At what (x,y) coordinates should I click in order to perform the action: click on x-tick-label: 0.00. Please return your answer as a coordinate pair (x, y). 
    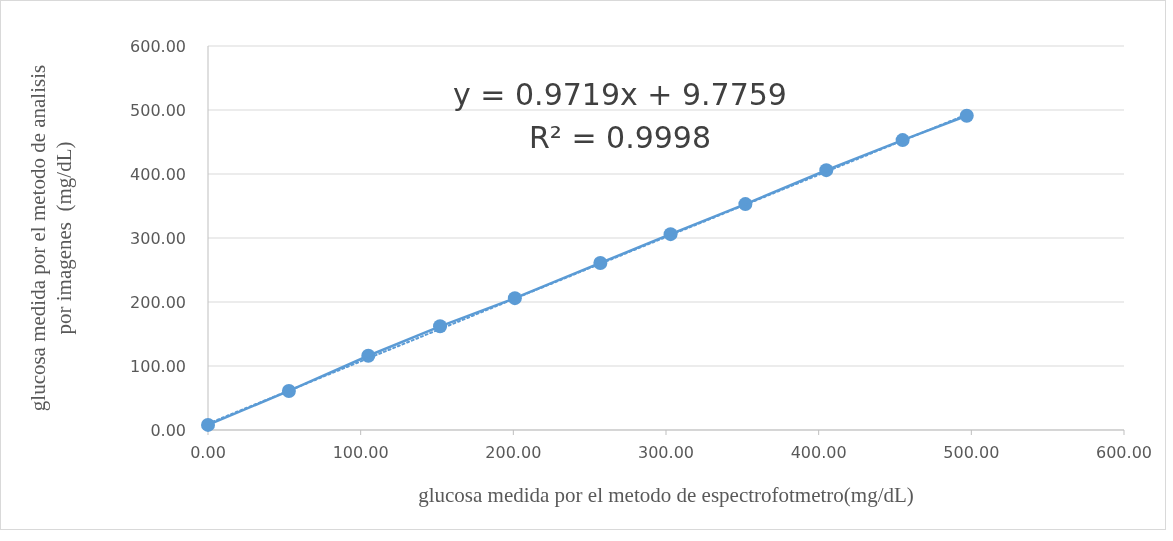
    Looking at the image, I should click on (208, 452).